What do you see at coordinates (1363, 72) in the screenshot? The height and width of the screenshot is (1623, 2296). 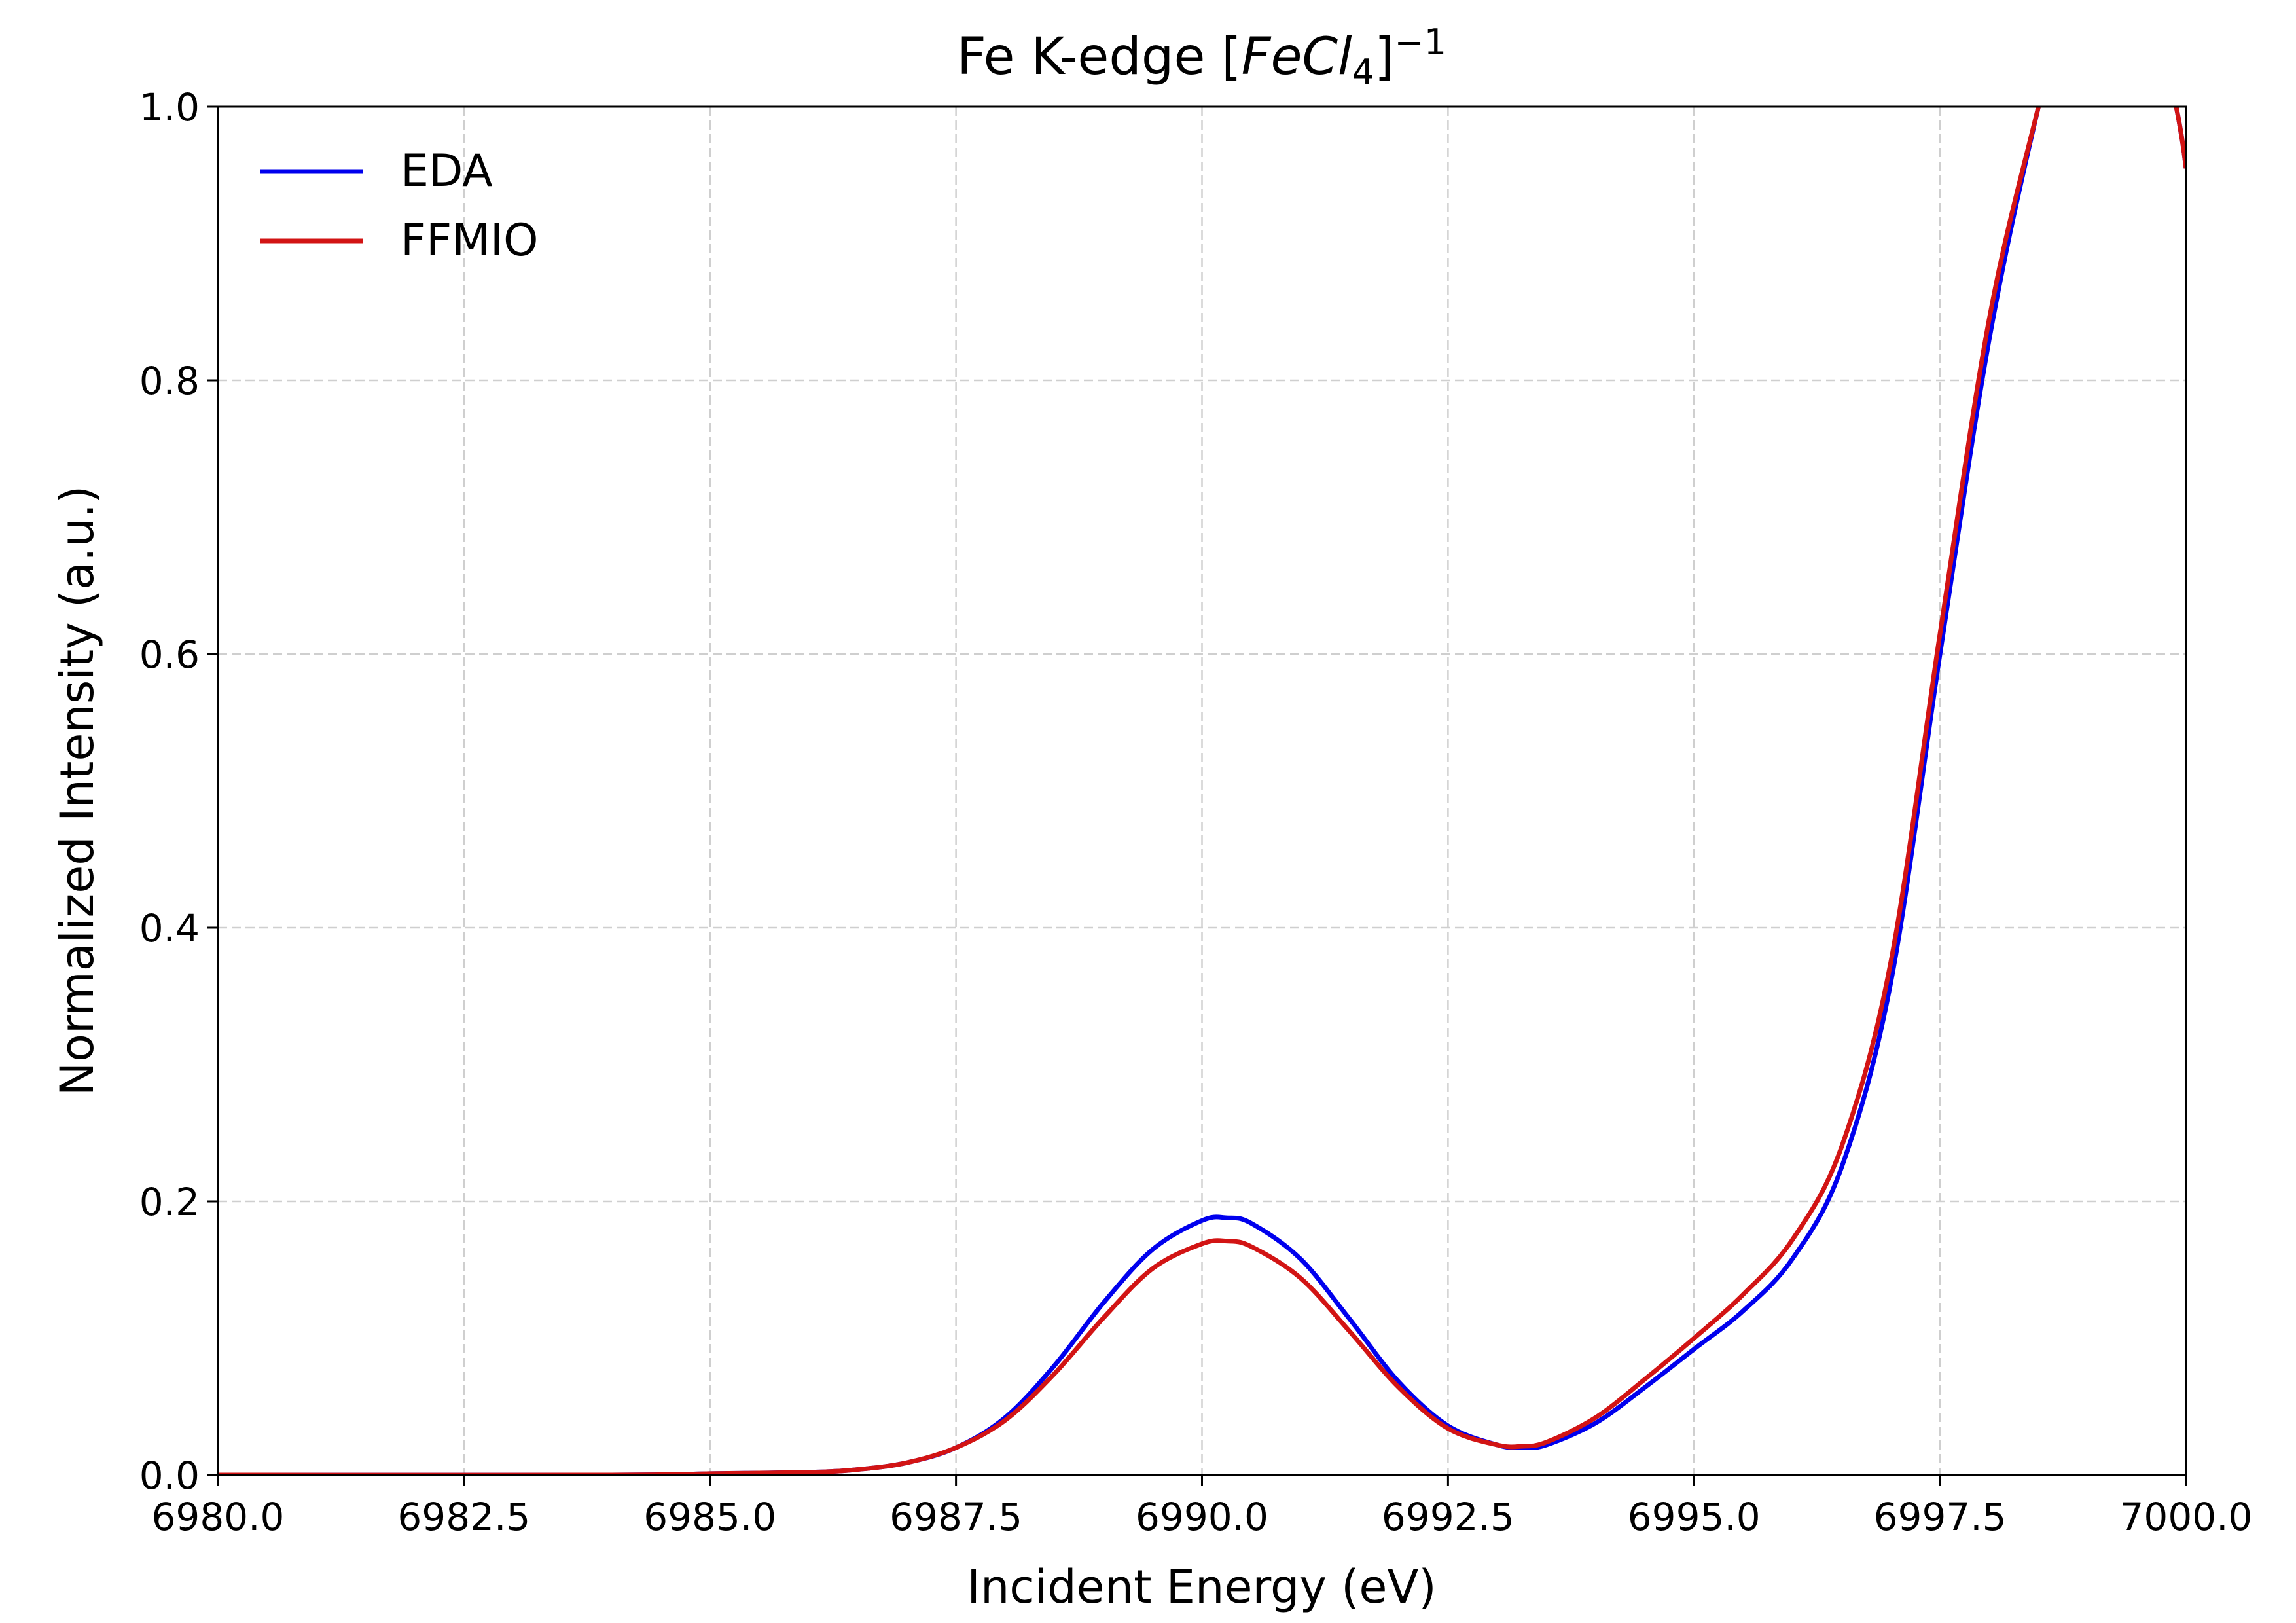 I see `title-formula-subscript: 4` at bounding box center [1363, 72].